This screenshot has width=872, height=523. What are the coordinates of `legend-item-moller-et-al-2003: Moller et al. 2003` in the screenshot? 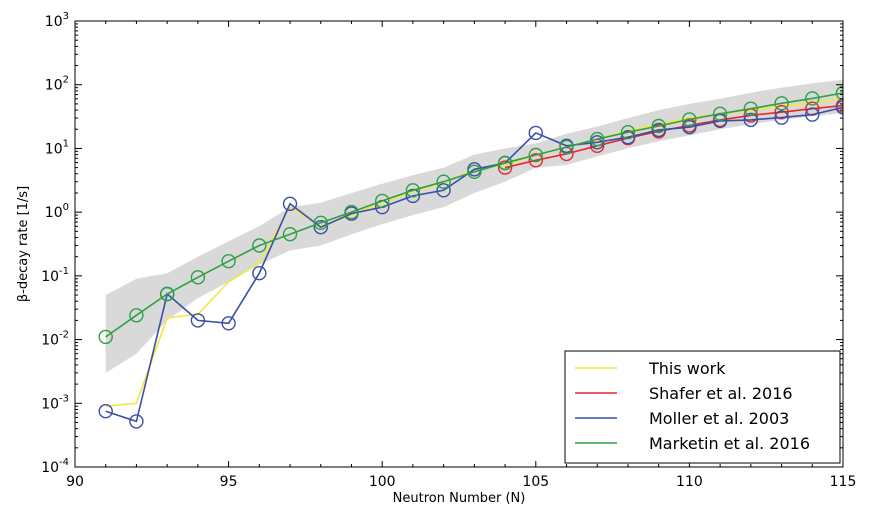 It's located at (682, 418).